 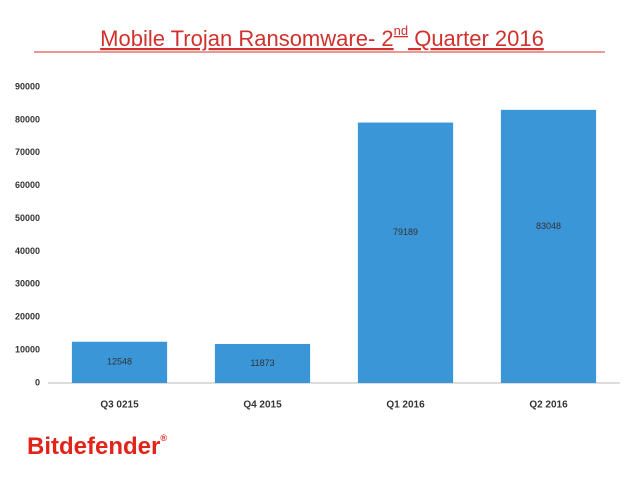 What do you see at coordinates (548, 226) in the screenshot?
I see `value-label: 83048` at bounding box center [548, 226].